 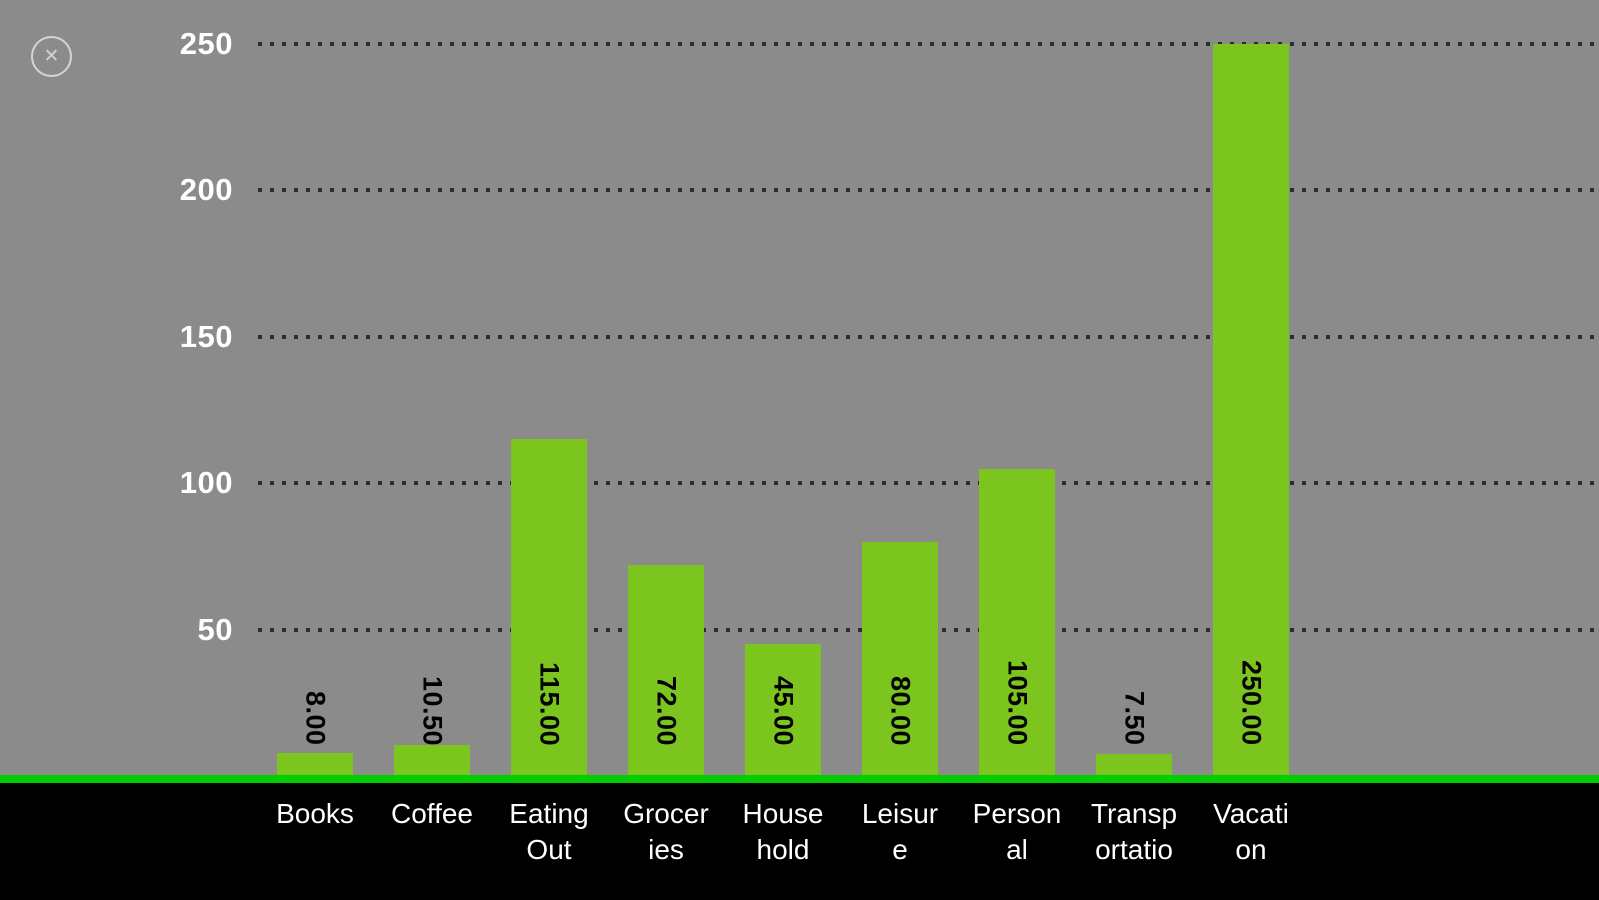 What do you see at coordinates (206, 482) in the screenshot?
I see `y-axis-tick-label: 100` at bounding box center [206, 482].